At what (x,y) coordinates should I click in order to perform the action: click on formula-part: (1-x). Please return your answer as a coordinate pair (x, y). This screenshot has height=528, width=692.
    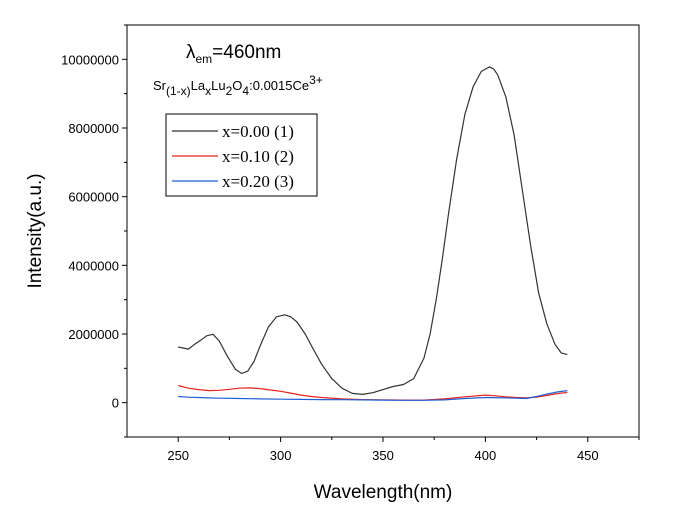
    Looking at the image, I should click on (178, 91).